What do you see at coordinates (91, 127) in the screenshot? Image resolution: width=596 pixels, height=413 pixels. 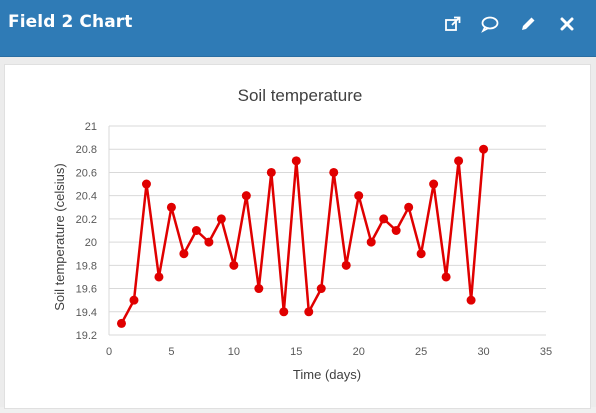 I see `y-tick-label: 21` at bounding box center [91, 127].